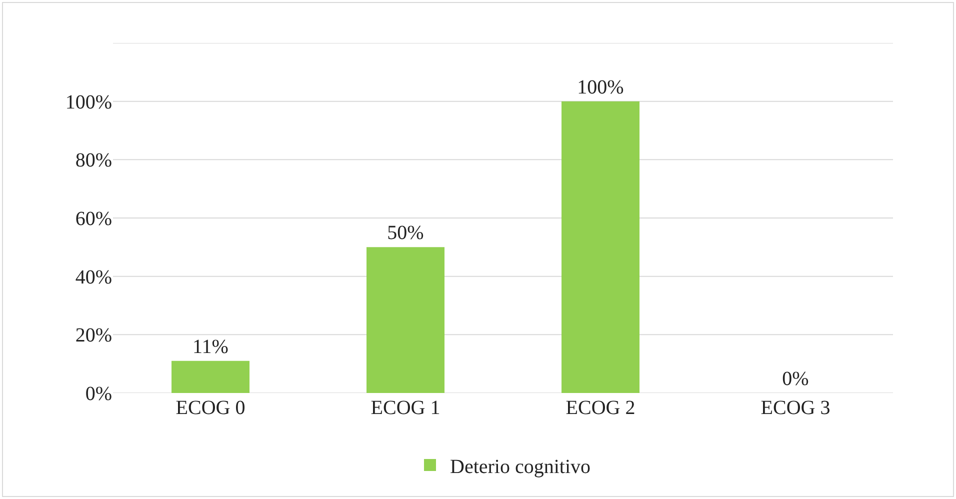  What do you see at coordinates (93, 277) in the screenshot?
I see `y-tick-label: 40%` at bounding box center [93, 277].